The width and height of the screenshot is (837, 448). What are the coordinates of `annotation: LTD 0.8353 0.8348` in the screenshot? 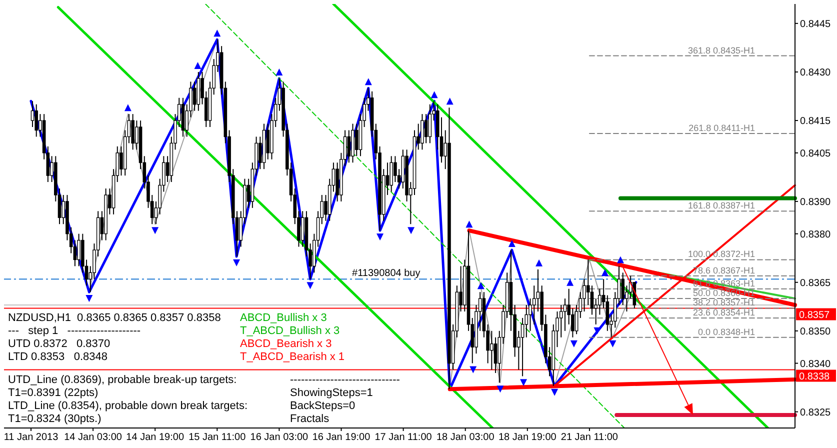 It's located at (58, 357).